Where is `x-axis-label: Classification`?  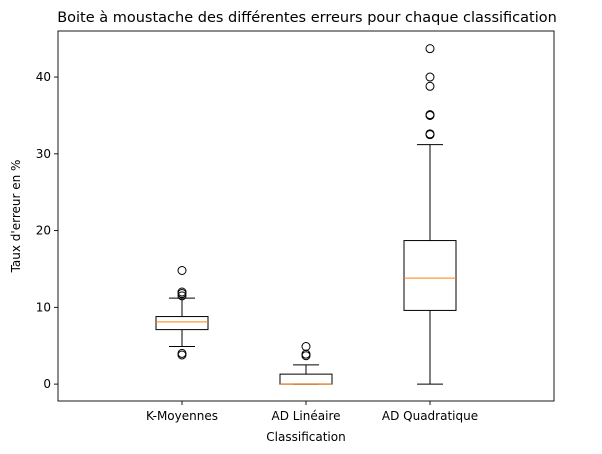
x-axis-label: Classification is located at coordinates (305, 437).